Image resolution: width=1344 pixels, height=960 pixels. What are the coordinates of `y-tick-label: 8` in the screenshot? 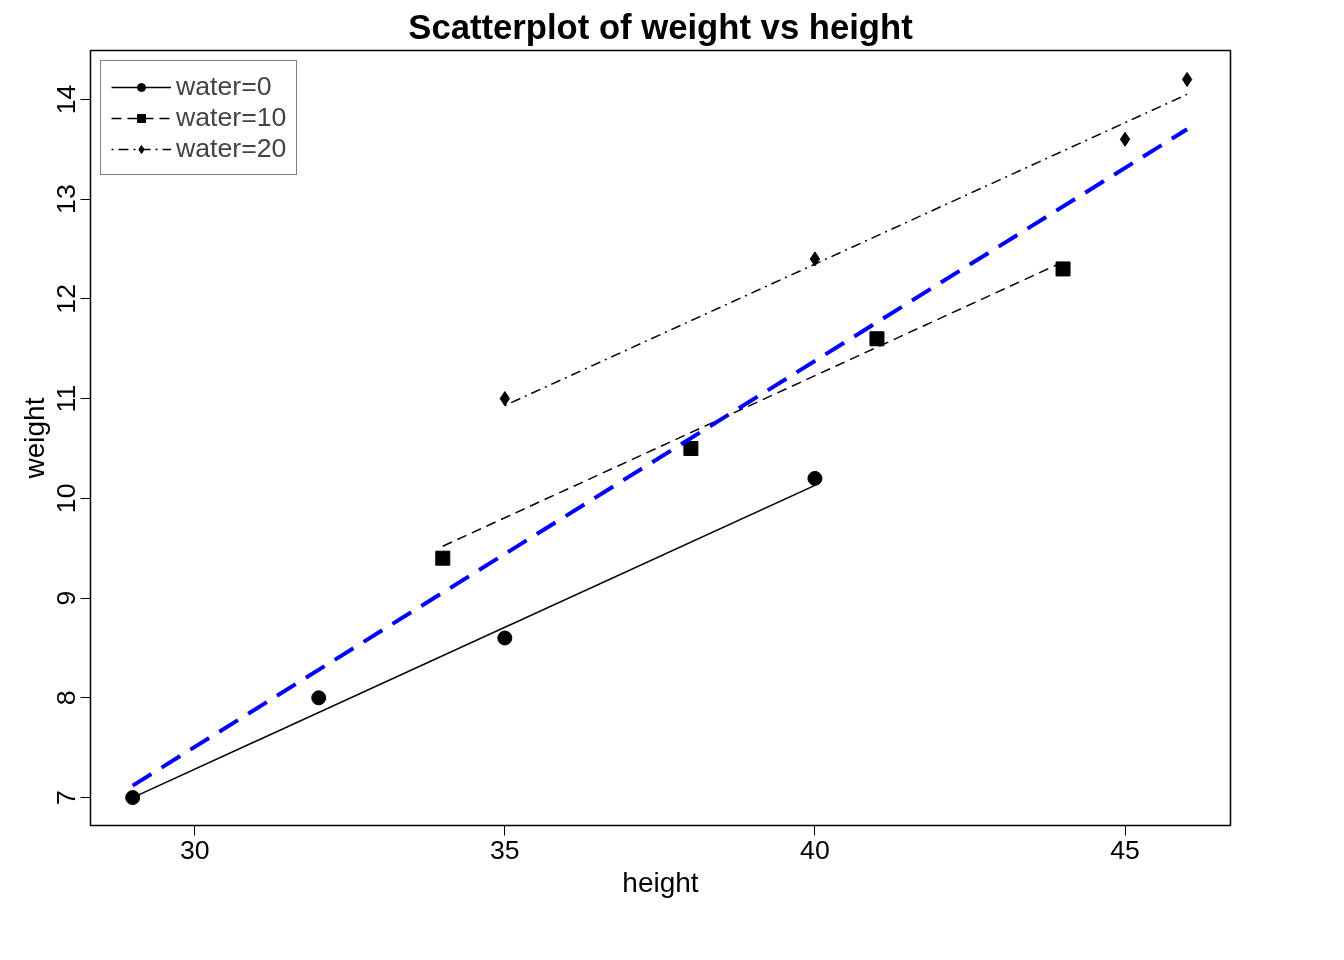 It's located at (66, 698).